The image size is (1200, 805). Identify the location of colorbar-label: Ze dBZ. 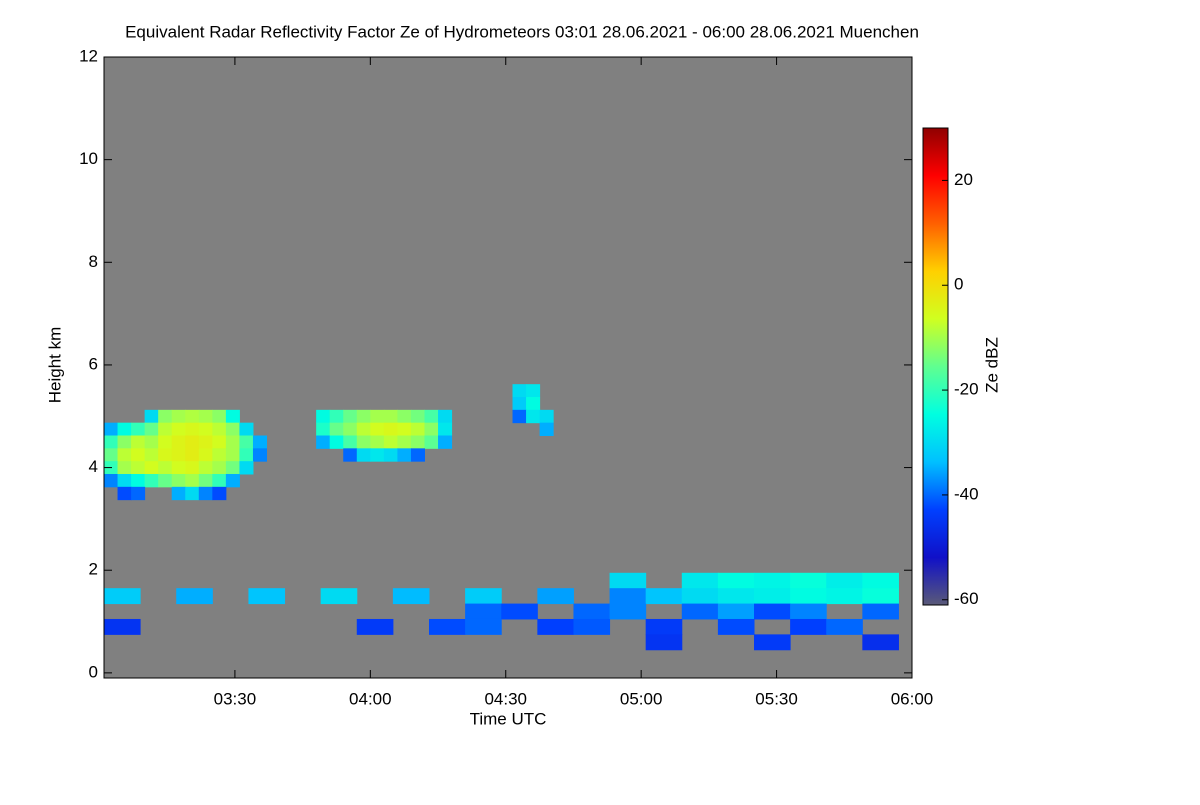
(991, 365).